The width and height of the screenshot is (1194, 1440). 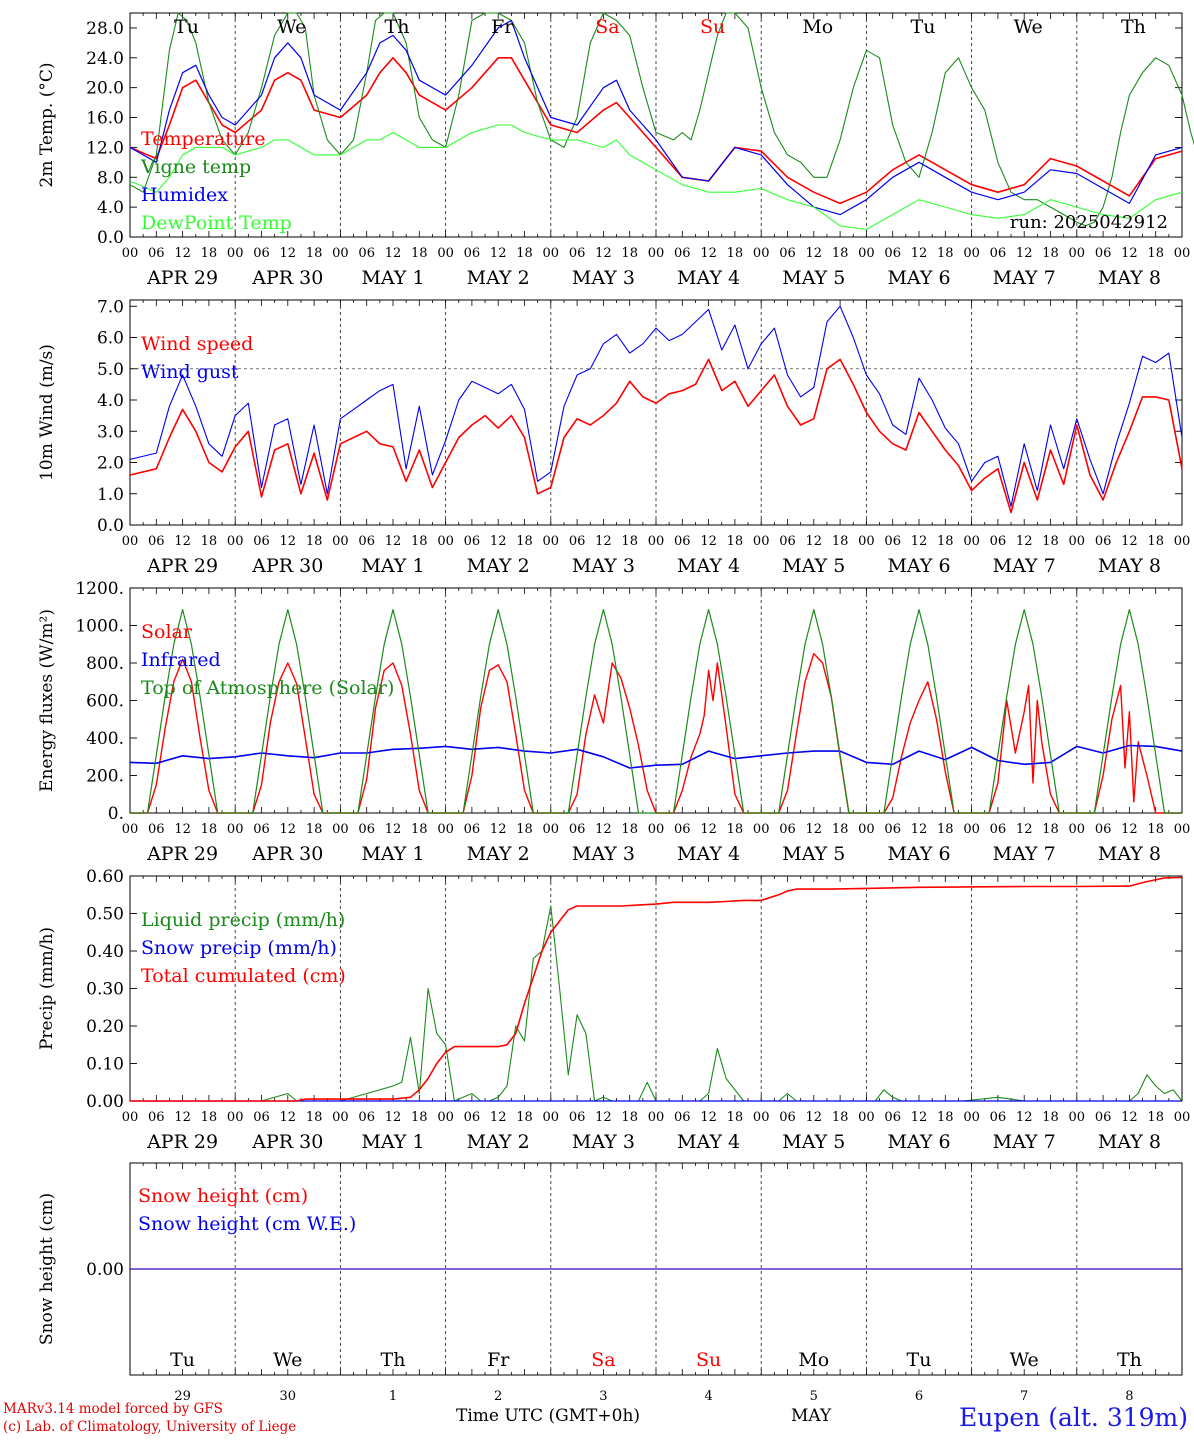 What do you see at coordinates (110, 401) in the screenshot?
I see `y-tick-label: 4.0` at bounding box center [110, 401].